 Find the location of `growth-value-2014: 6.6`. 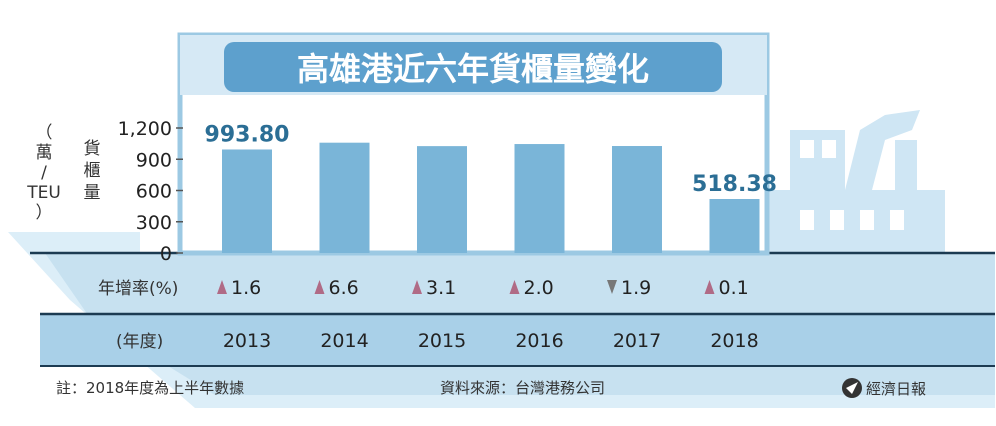

growth-value-2014: 6.6 is located at coordinates (344, 288).